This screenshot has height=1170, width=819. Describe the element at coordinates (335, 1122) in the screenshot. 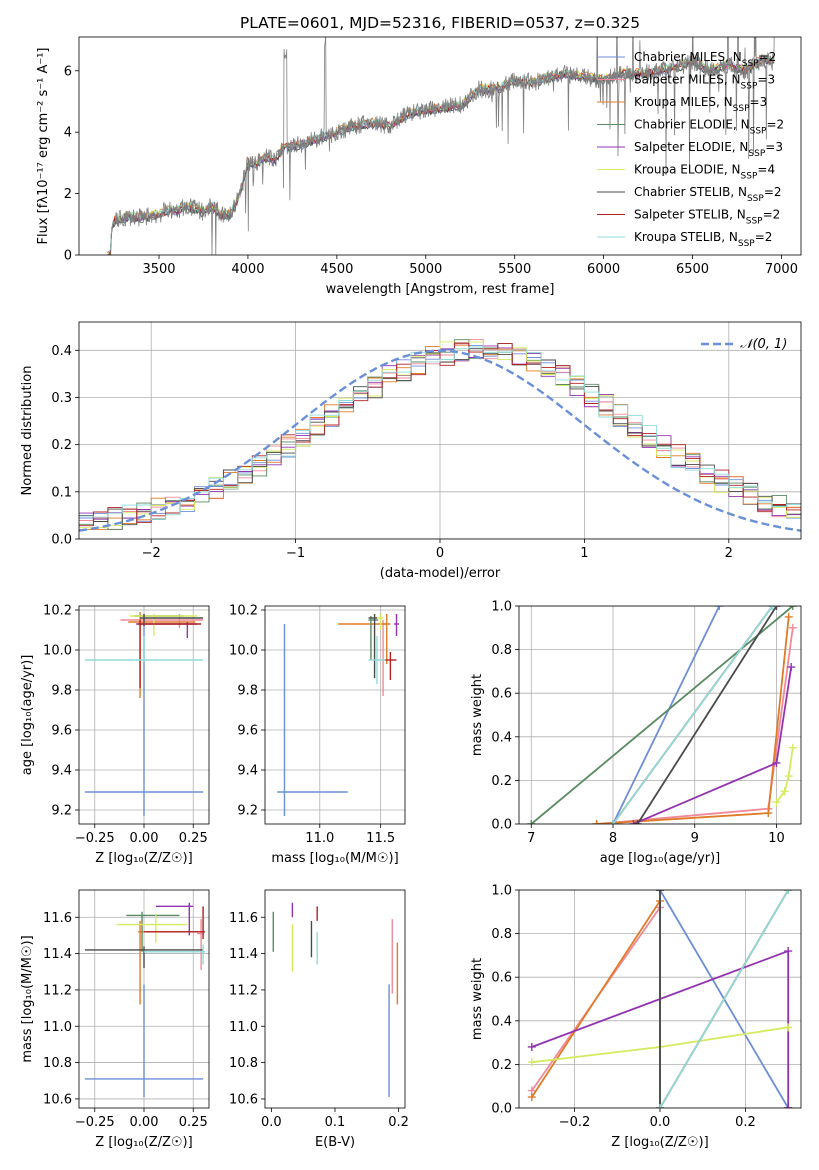

I see `x-tick-label: 0.1` at that location.